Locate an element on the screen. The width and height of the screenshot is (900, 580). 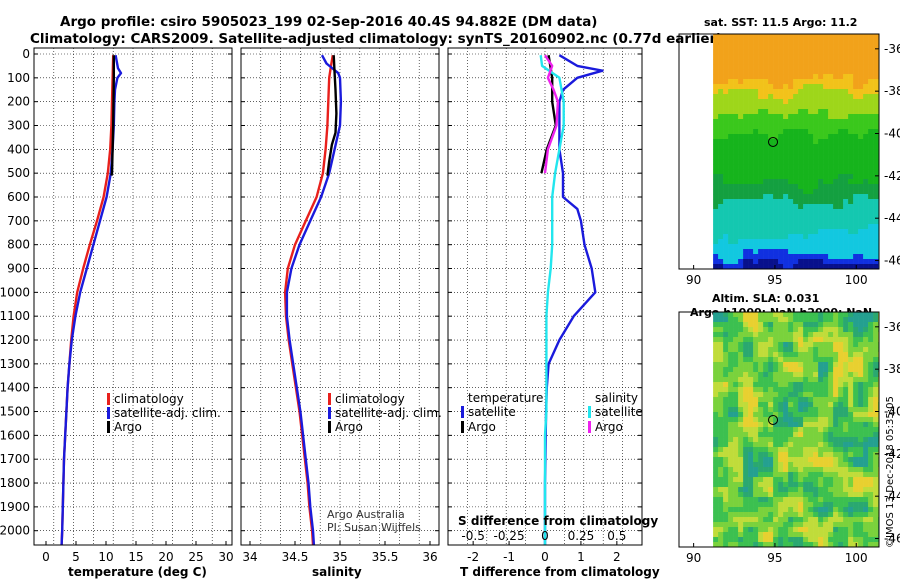
series-line-argo is located at coordinates (332, 115).